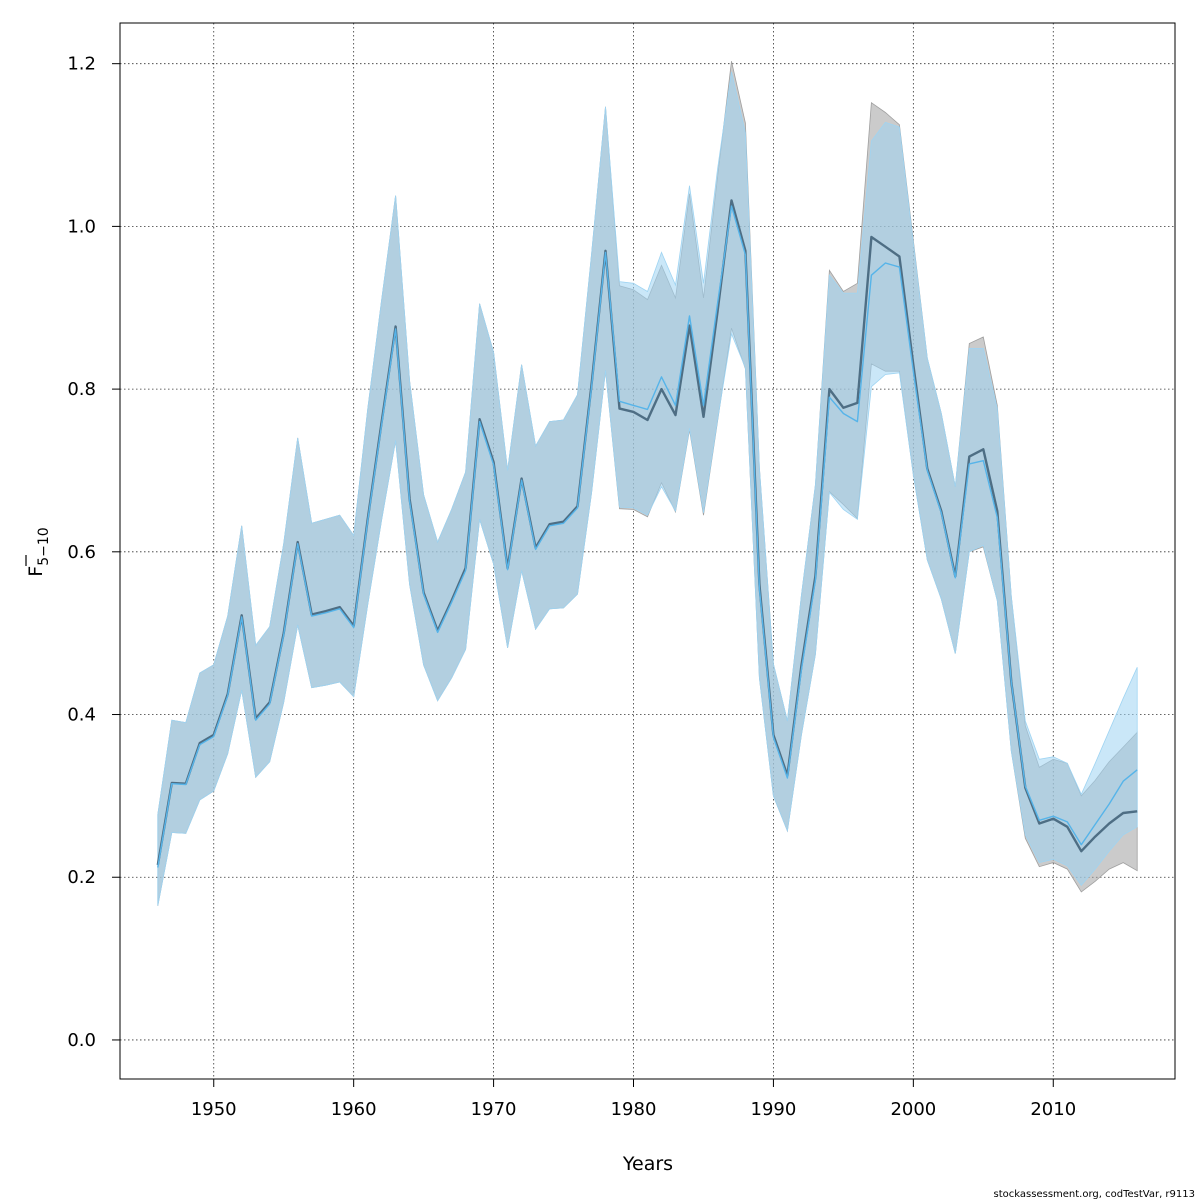 Image resolution: width=1200 pixels, height=1200 pixels. Describe the element at coordinates (81, 877) in the screenshot. I see `y-tick-label: 0.2` at that location.